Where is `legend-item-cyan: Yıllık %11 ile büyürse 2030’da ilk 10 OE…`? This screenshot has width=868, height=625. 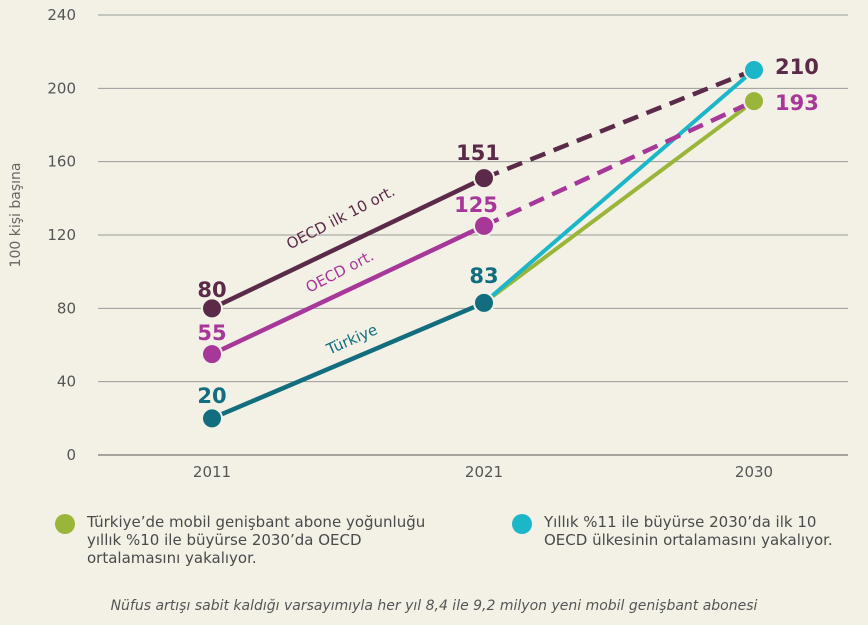 legend-item-cyan: Yıllık %11 ile büyürse 2030’da ilk 10 OE… is located at coordinates (672, 531).